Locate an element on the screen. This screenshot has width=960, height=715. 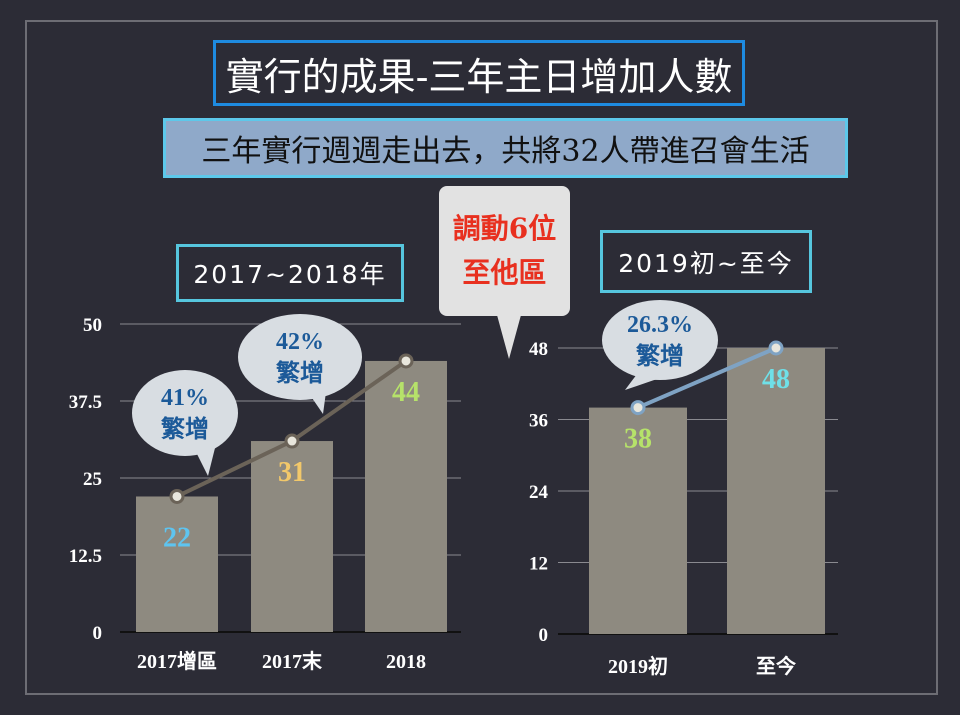
x-tick-label: 2019初 is located at coordinates (638, 666).